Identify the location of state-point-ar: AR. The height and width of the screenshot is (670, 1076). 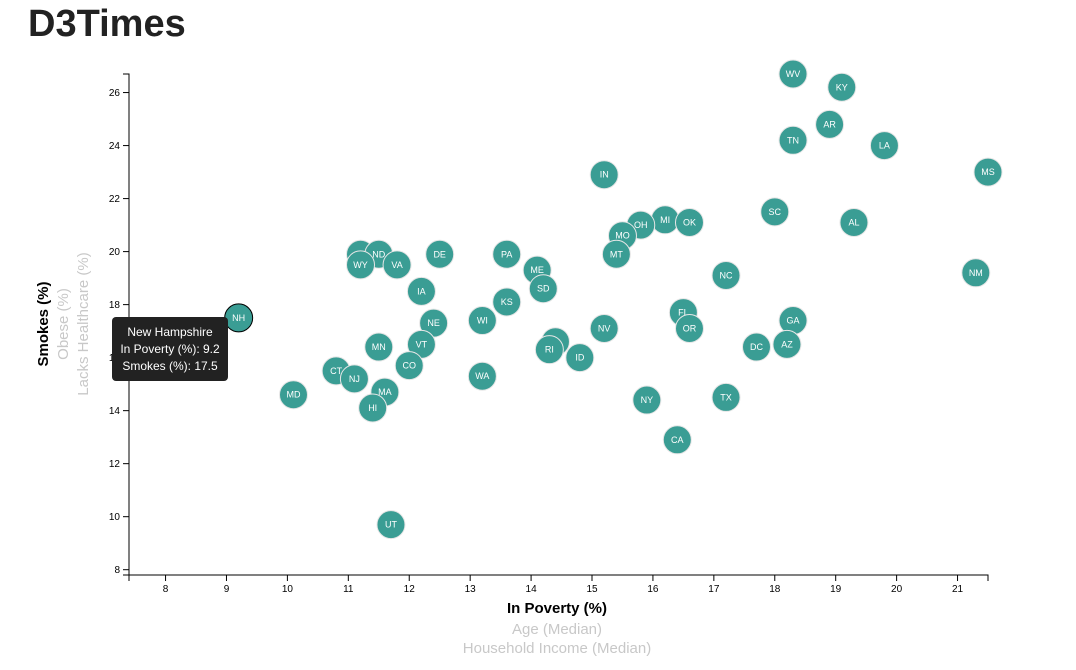
(830, 124).